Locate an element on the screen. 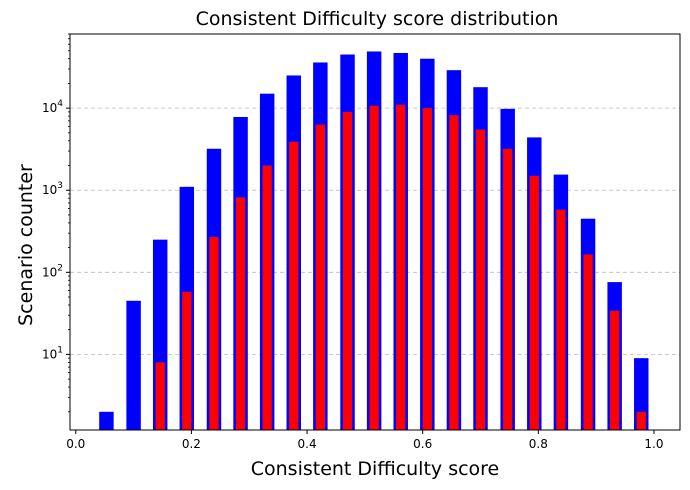 Image resolution: width=690 pixels, height=490 pixels. y-tick-label: 10¹ is located at coordinates (52, 353).